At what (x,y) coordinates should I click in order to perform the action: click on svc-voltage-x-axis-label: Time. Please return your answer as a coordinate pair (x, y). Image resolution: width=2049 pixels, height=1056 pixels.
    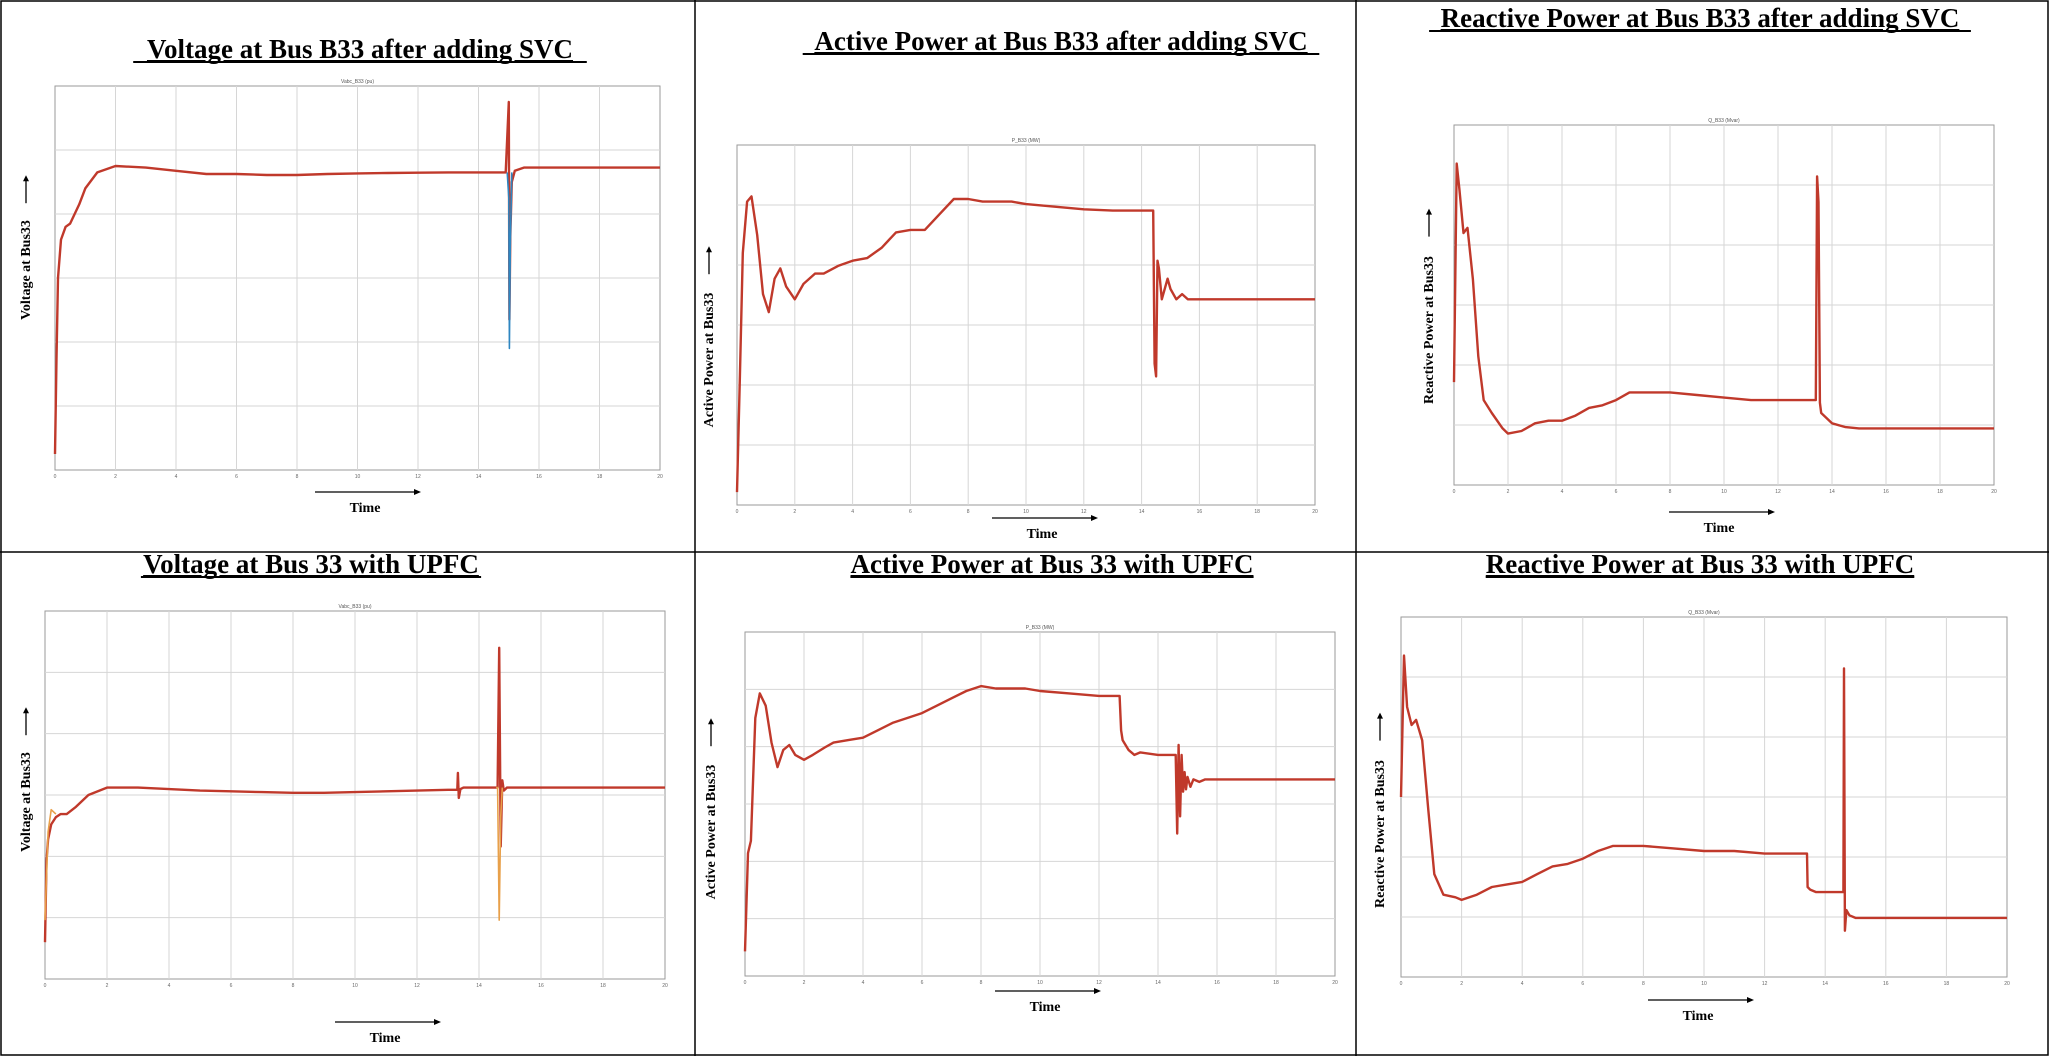
    Looking at the image, I should click on (365, 508).